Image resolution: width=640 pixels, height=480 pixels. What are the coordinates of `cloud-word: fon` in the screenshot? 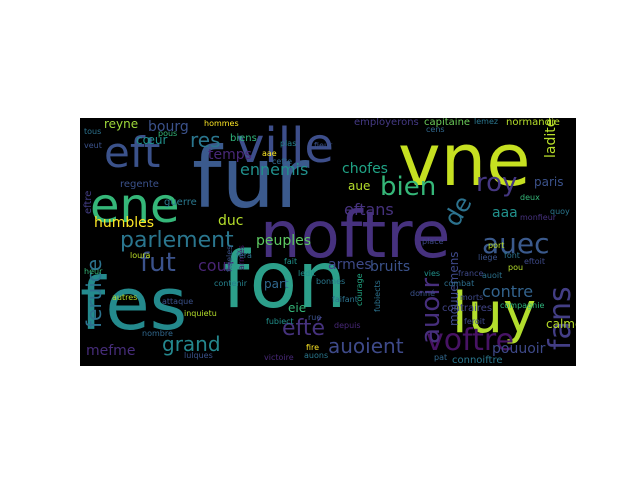 It's located at (284, 281).